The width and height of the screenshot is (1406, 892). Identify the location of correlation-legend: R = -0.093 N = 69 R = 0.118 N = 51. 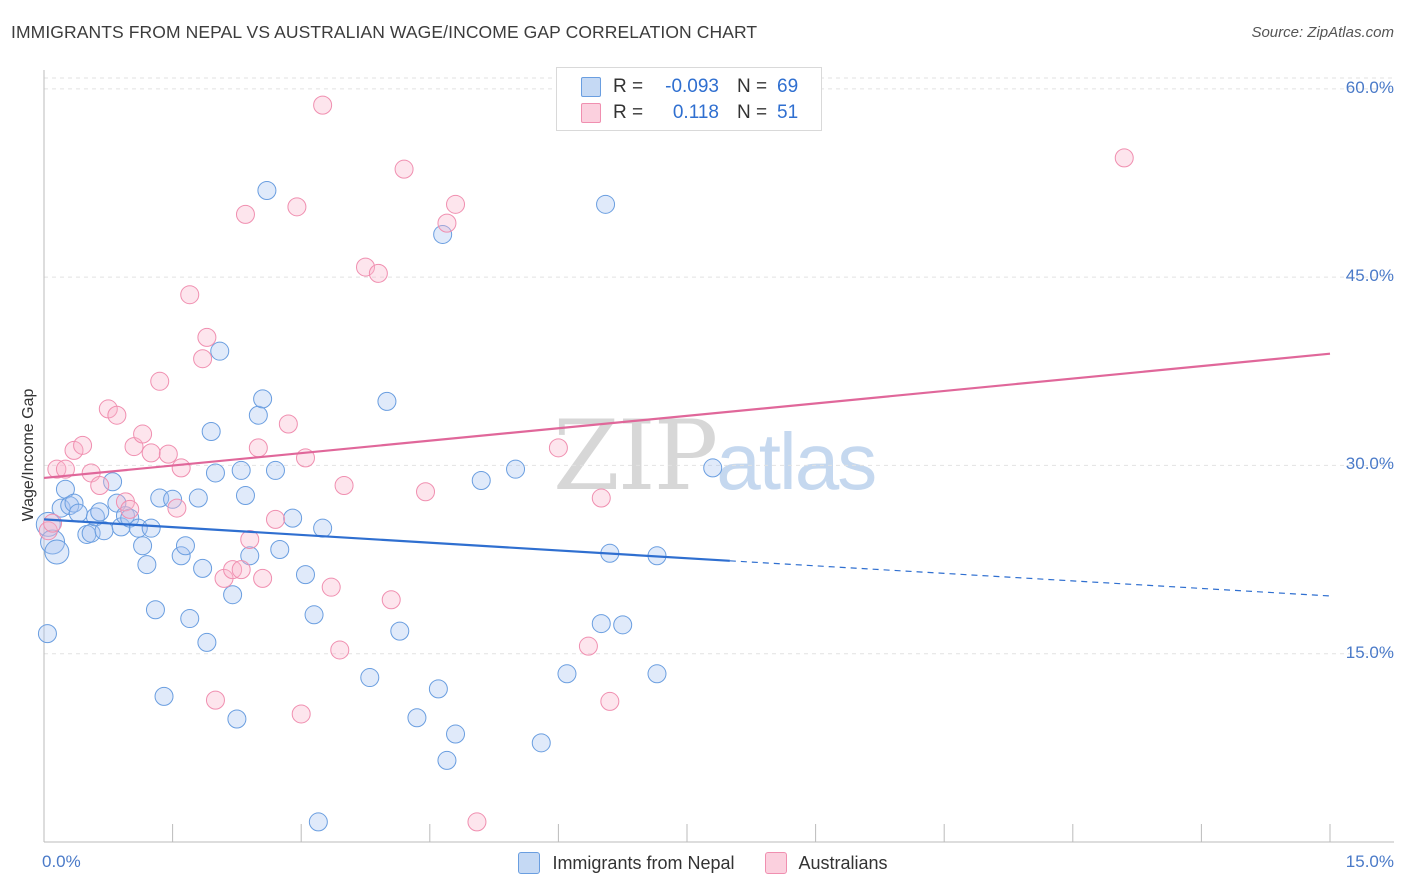
(689, 99).